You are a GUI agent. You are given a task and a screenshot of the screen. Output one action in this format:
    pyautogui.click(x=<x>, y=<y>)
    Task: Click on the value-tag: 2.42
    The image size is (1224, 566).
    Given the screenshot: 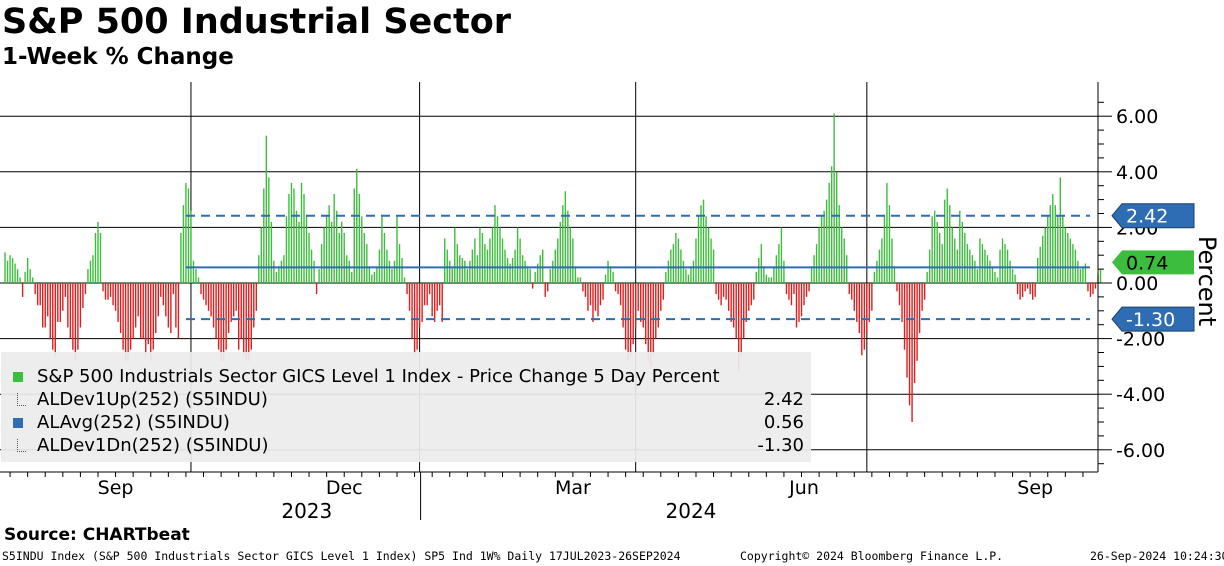 What is the action you would take?
    pyautogui.click(x=1153, y=216)
    